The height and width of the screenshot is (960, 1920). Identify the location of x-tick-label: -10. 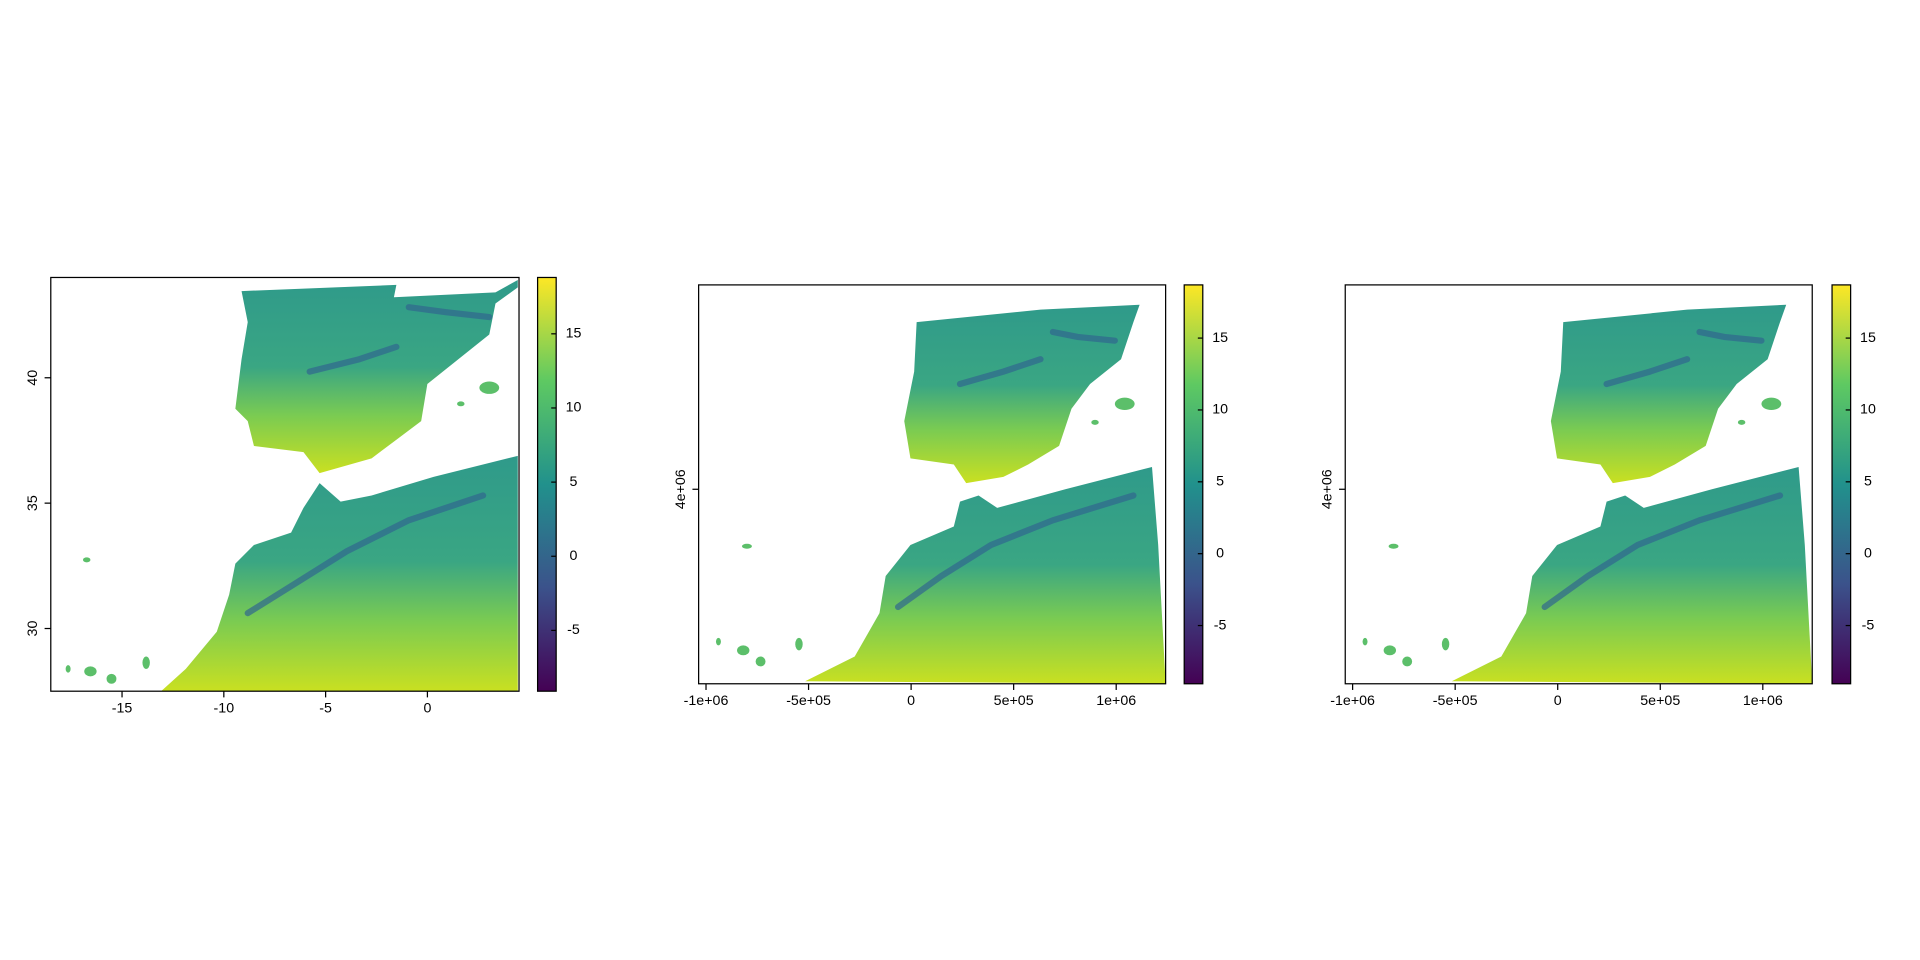
(224, 708).